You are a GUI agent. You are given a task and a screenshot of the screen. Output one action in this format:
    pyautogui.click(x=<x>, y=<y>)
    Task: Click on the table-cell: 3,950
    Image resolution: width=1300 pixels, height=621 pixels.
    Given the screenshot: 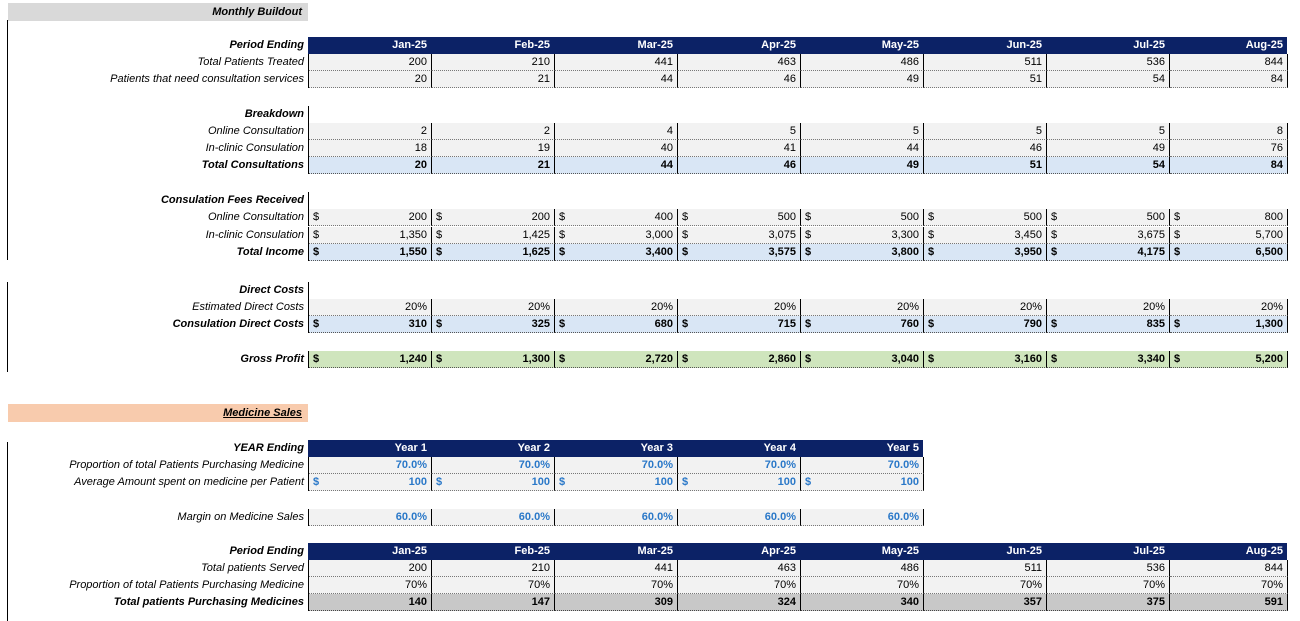 What is the action you would take?
    pyautogui.click(x=985, y=252)
    